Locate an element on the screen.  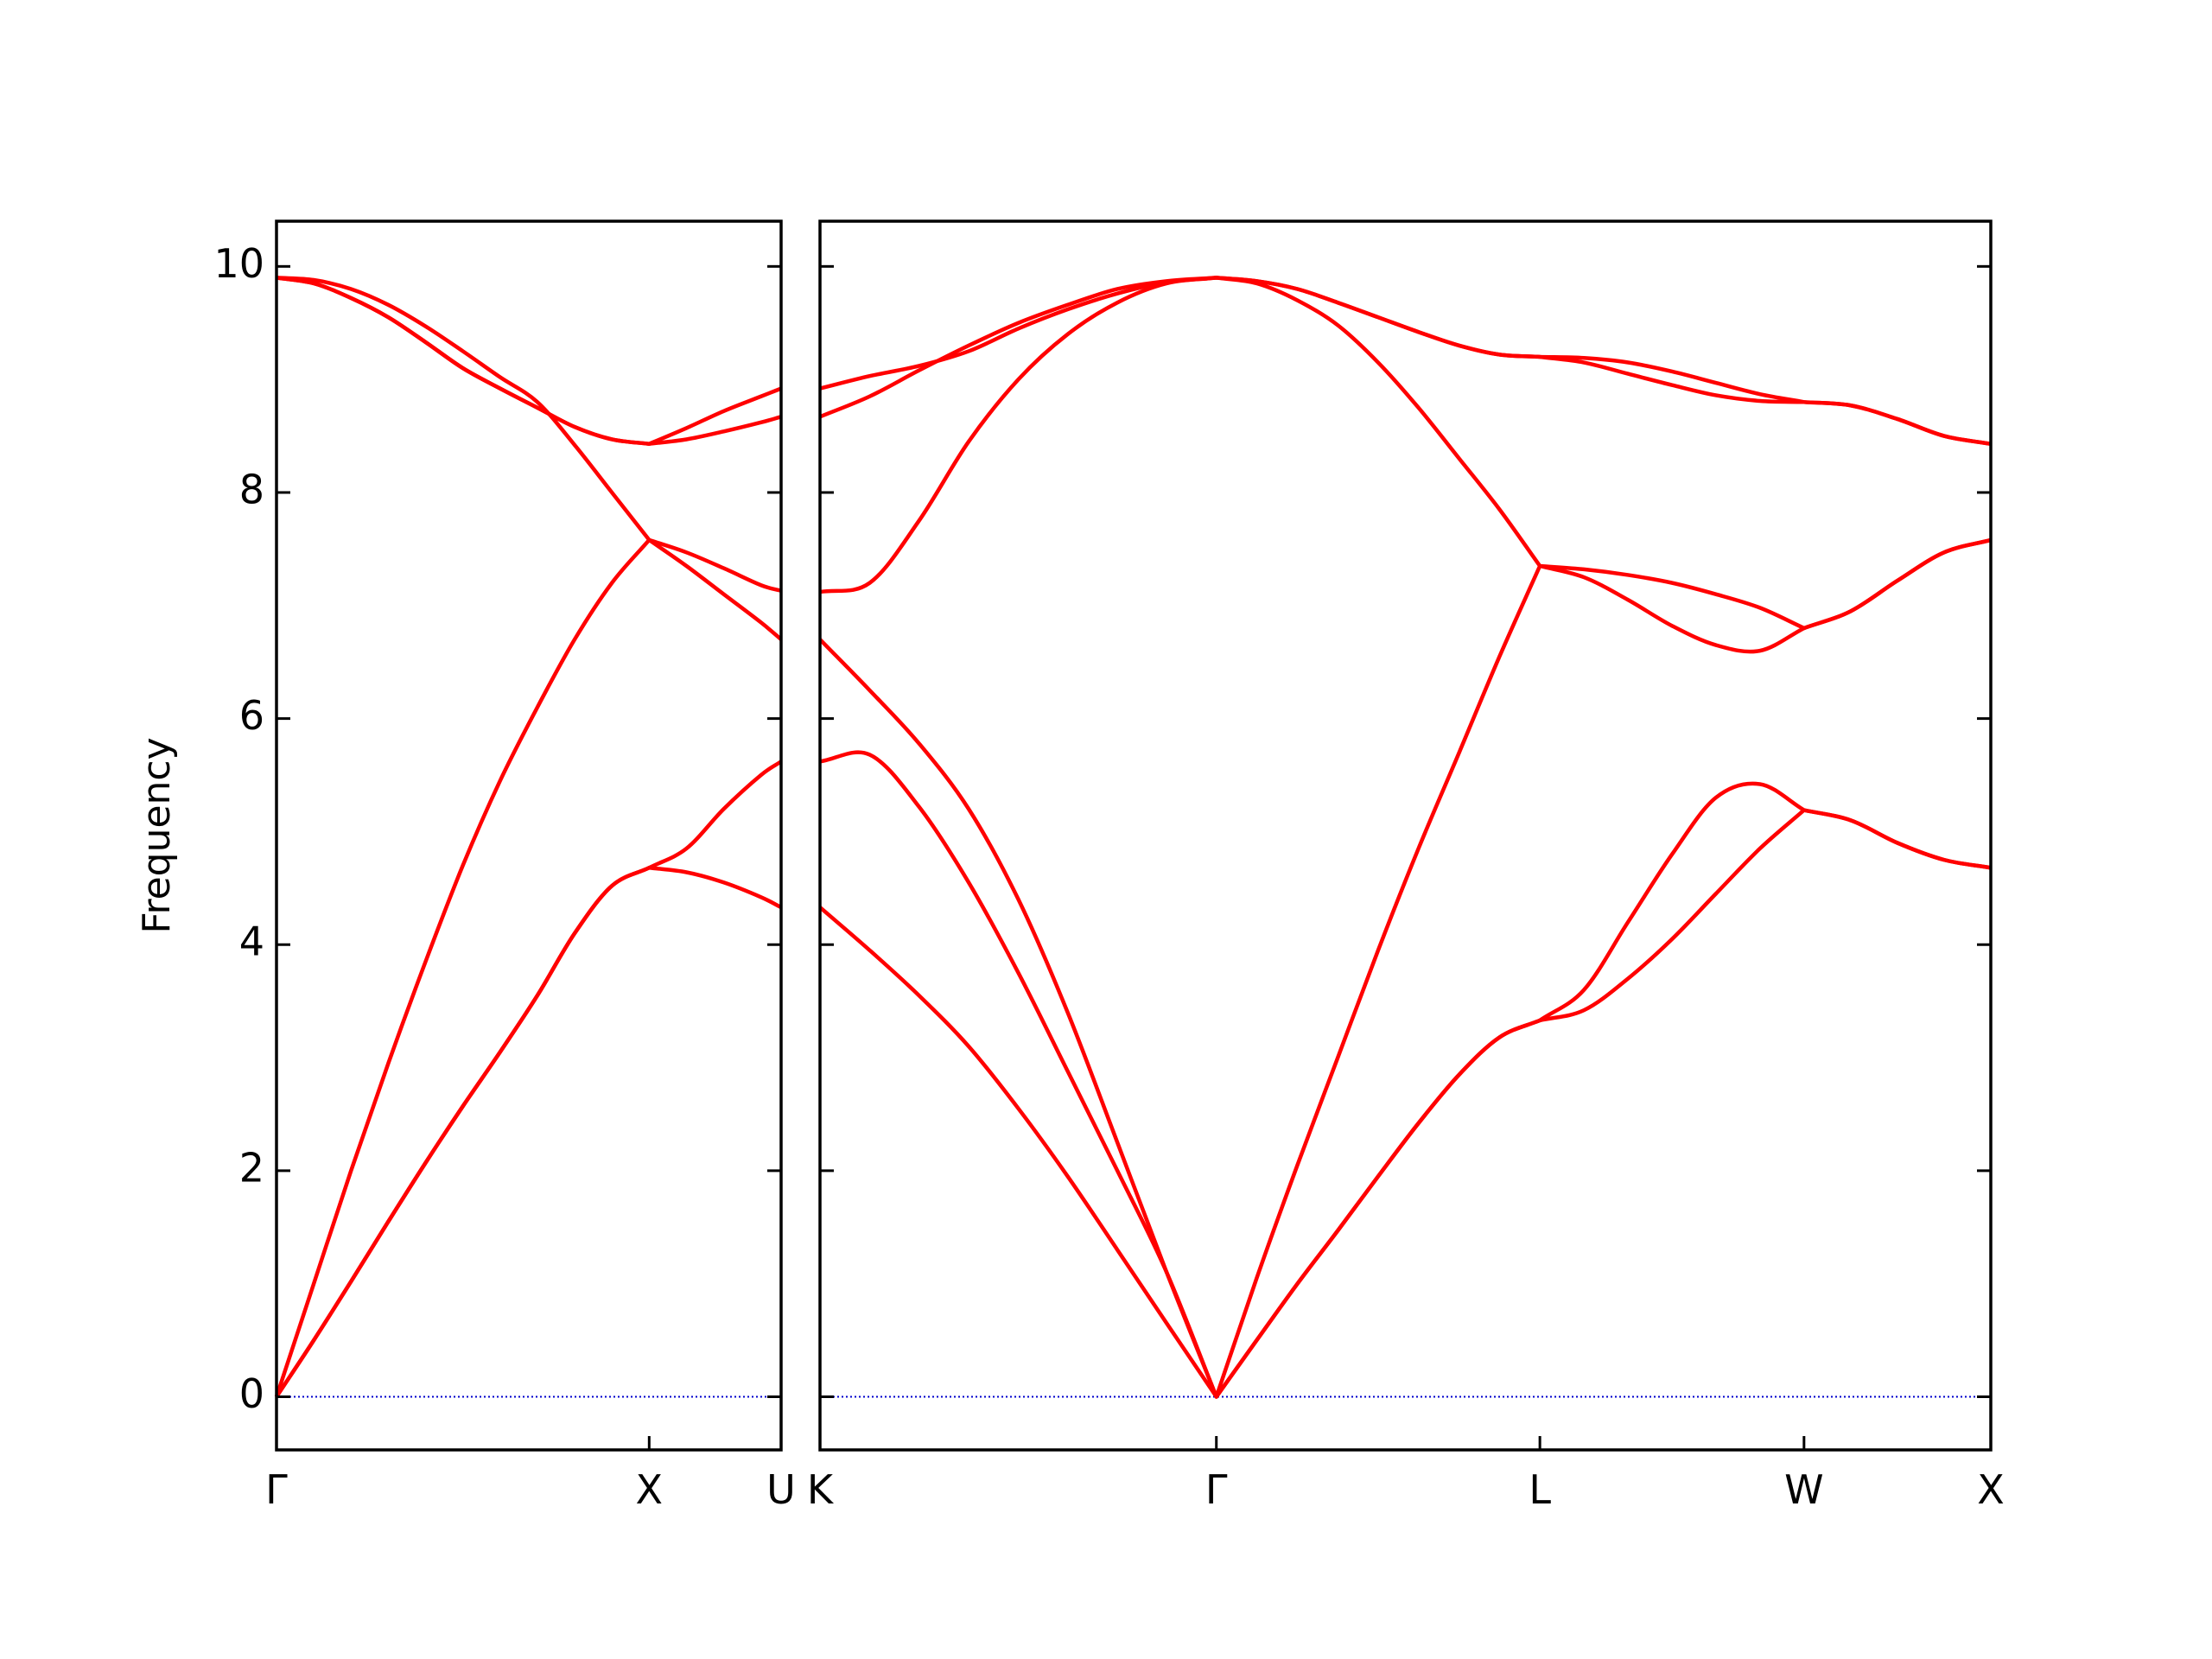
y-tick-label: 10 is located at coordinates (238, 263).